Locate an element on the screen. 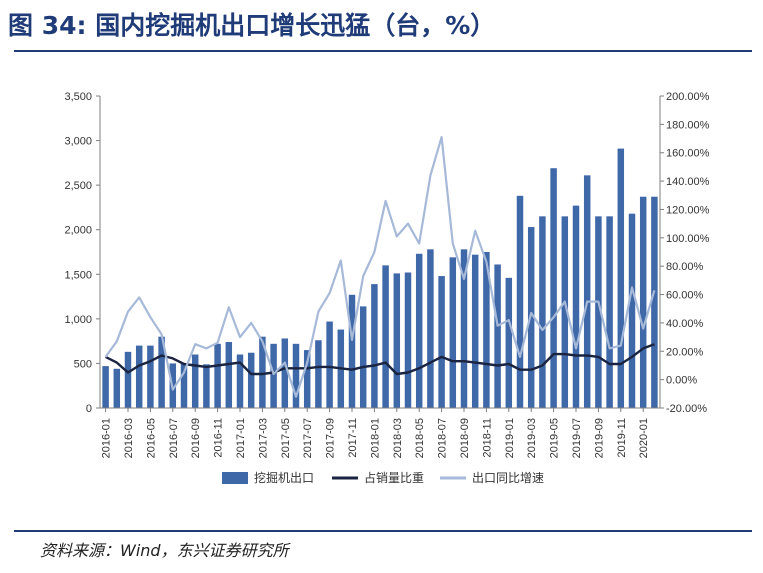 This screenshot has height=573, width=763. right-tick-label: 0.00% is located at coordinates (681, 381).